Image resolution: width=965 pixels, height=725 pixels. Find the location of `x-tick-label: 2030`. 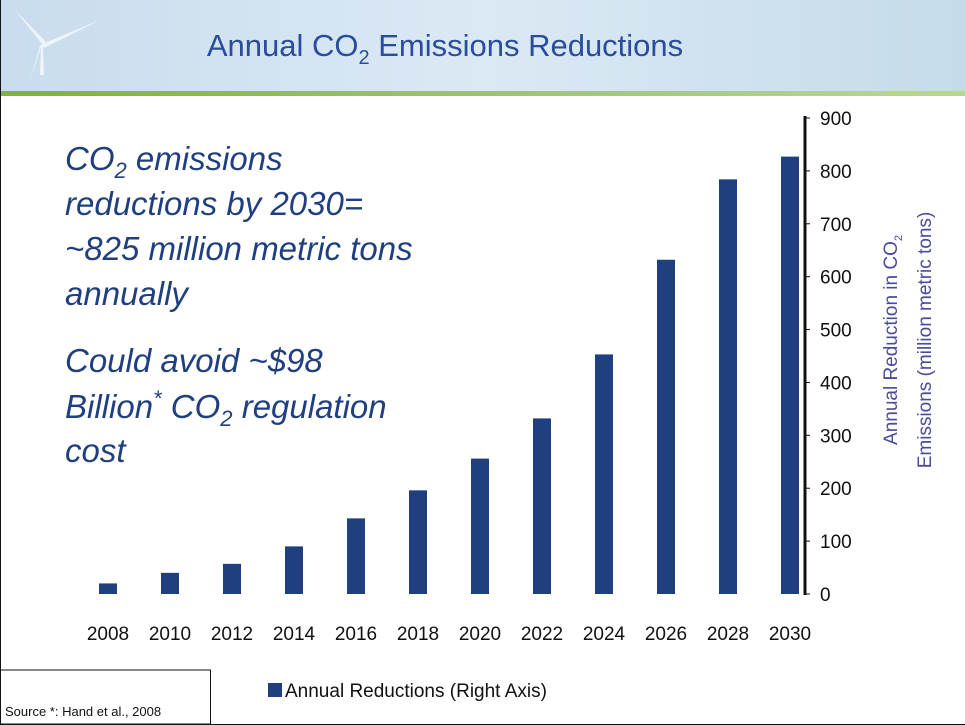

x-tick-label: 2030 is located at coordinates (790, 634).